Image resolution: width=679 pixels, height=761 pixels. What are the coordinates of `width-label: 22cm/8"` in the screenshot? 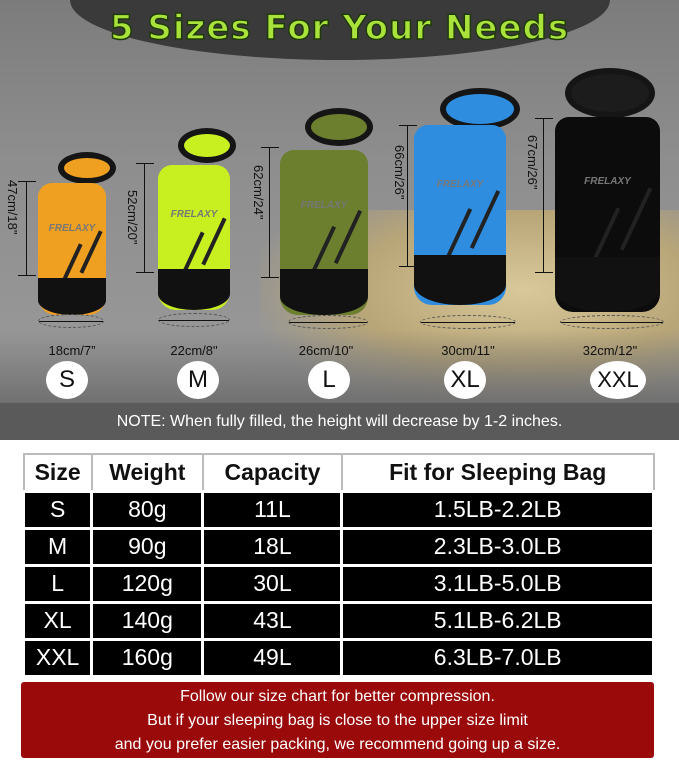 It's located at (194, 350).